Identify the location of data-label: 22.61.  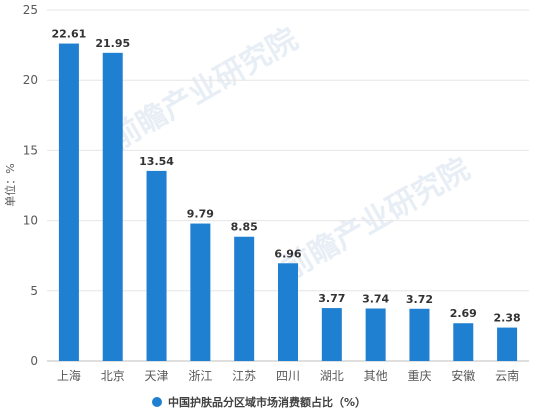
(69, 34).